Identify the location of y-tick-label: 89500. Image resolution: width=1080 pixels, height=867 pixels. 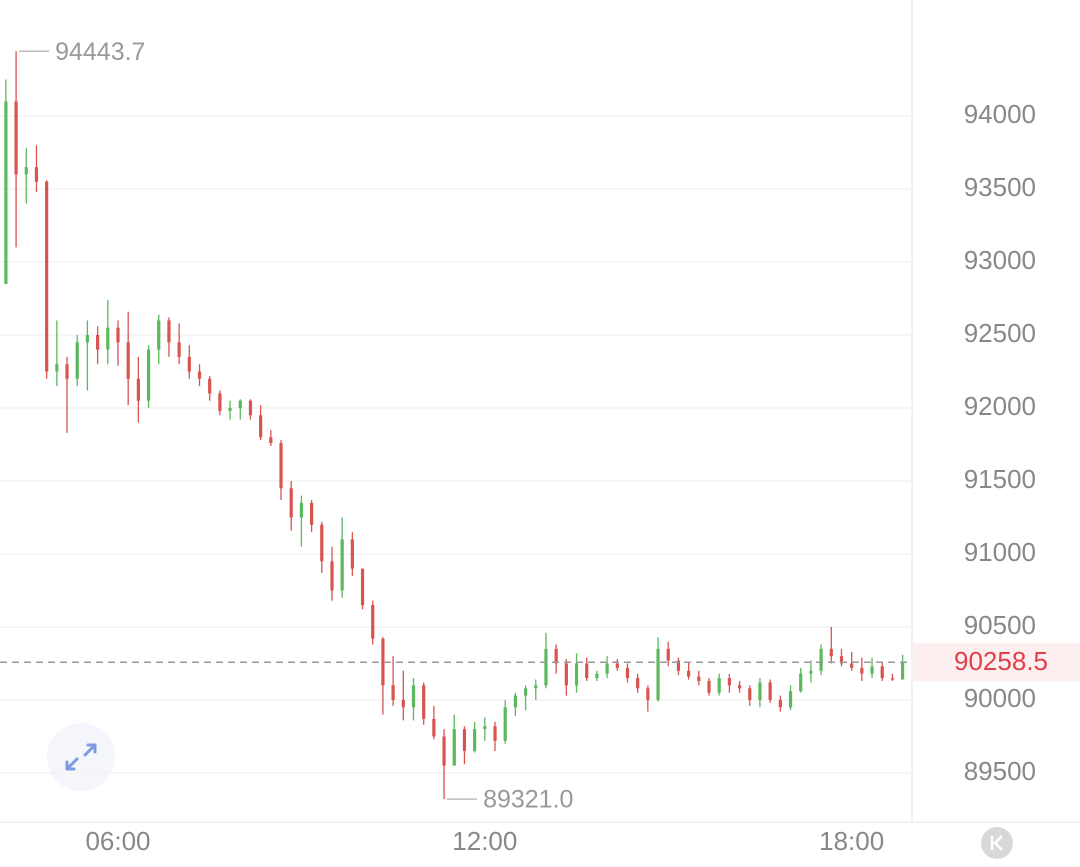
(1000, 771).